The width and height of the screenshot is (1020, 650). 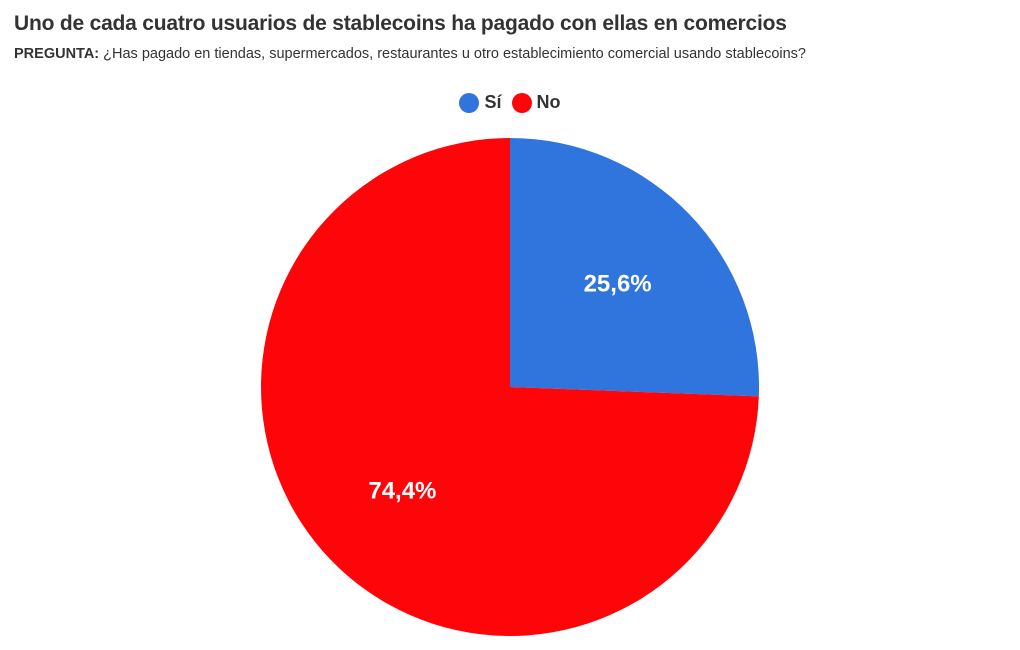 I want to click on legend-item-no: No, so click(x=536, y=102).